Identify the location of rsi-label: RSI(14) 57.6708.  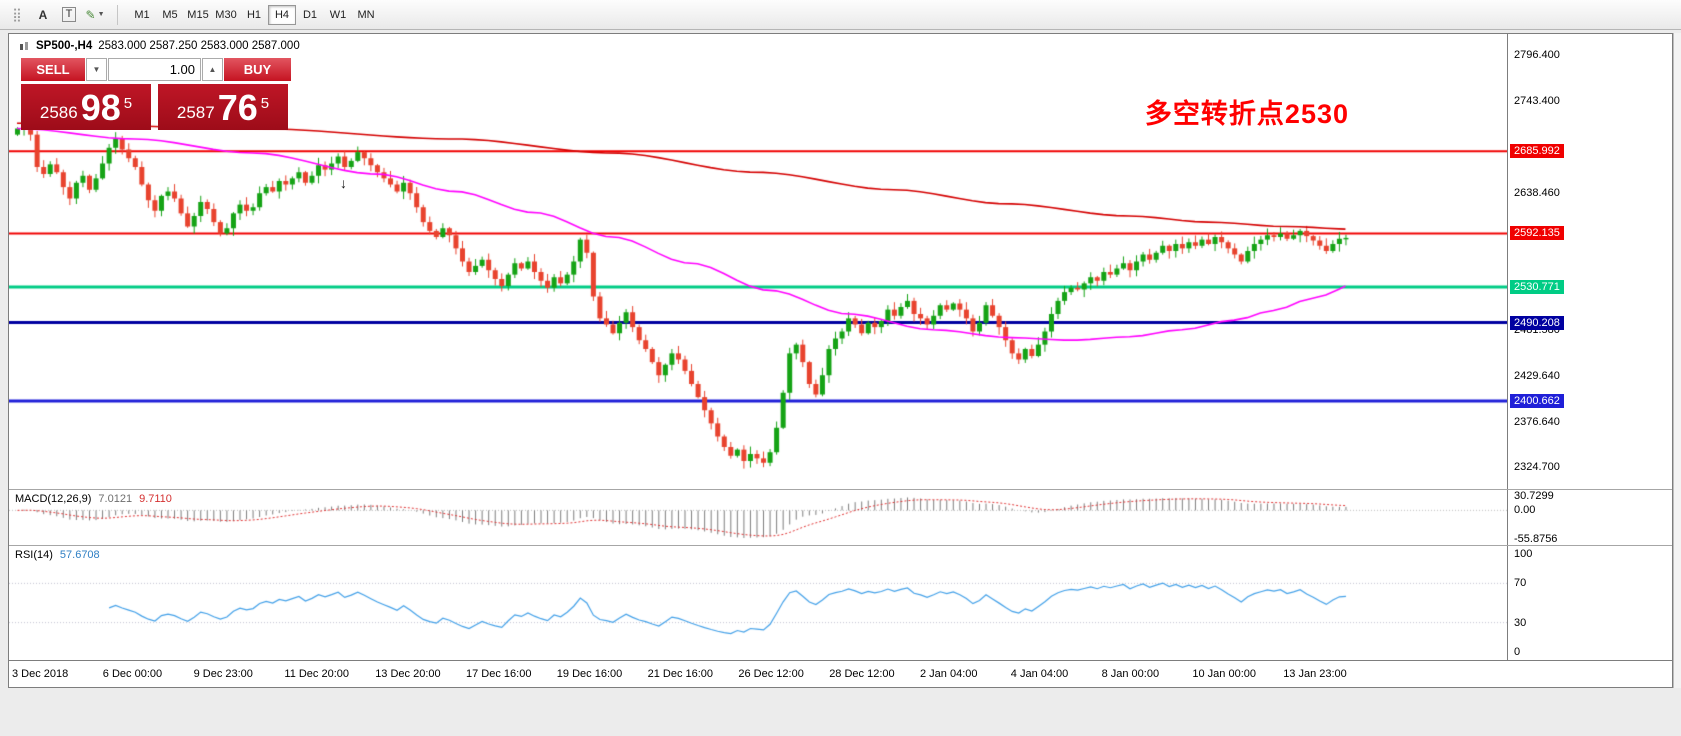
(57, 555).